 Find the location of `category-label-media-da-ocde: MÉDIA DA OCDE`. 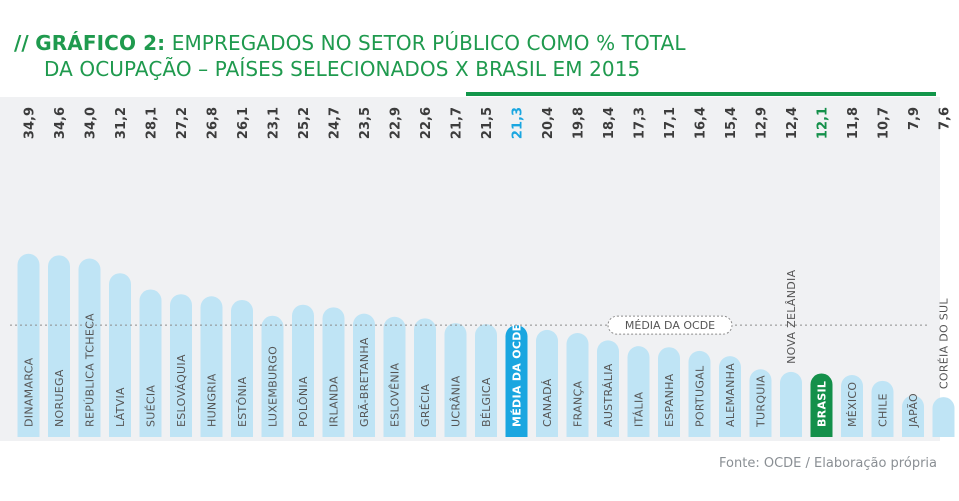

category-label-media-da-ocde: MÉDIA DA OCDE is located at coordinates (517, 375).